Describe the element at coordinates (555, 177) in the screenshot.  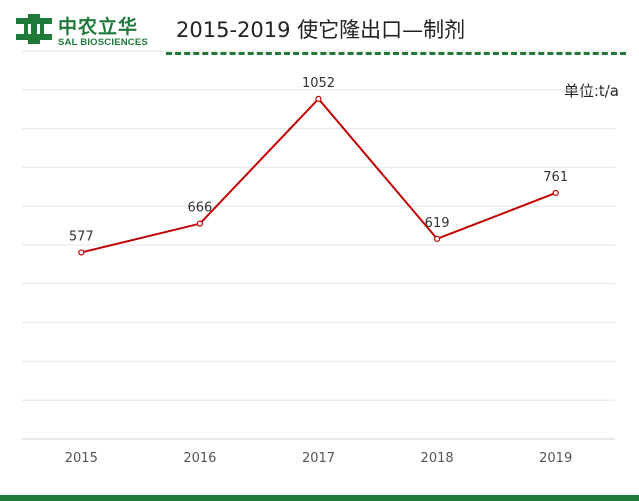
I see `data-label: 761` at that location.